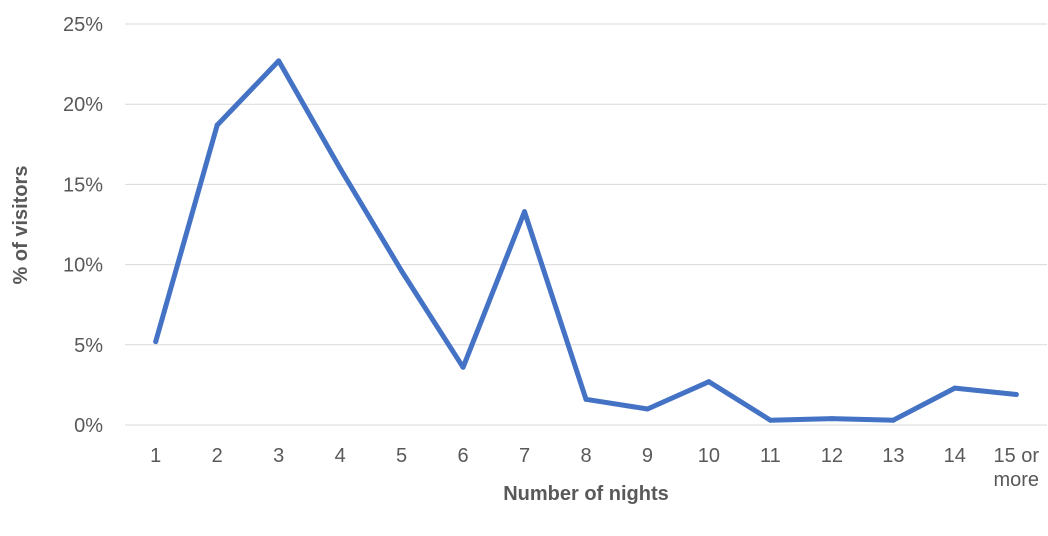  What do you see at coordinates (83, 25) in the screenshot?
I see `y-tick-label: 25%` at bounding box center [83, 25].